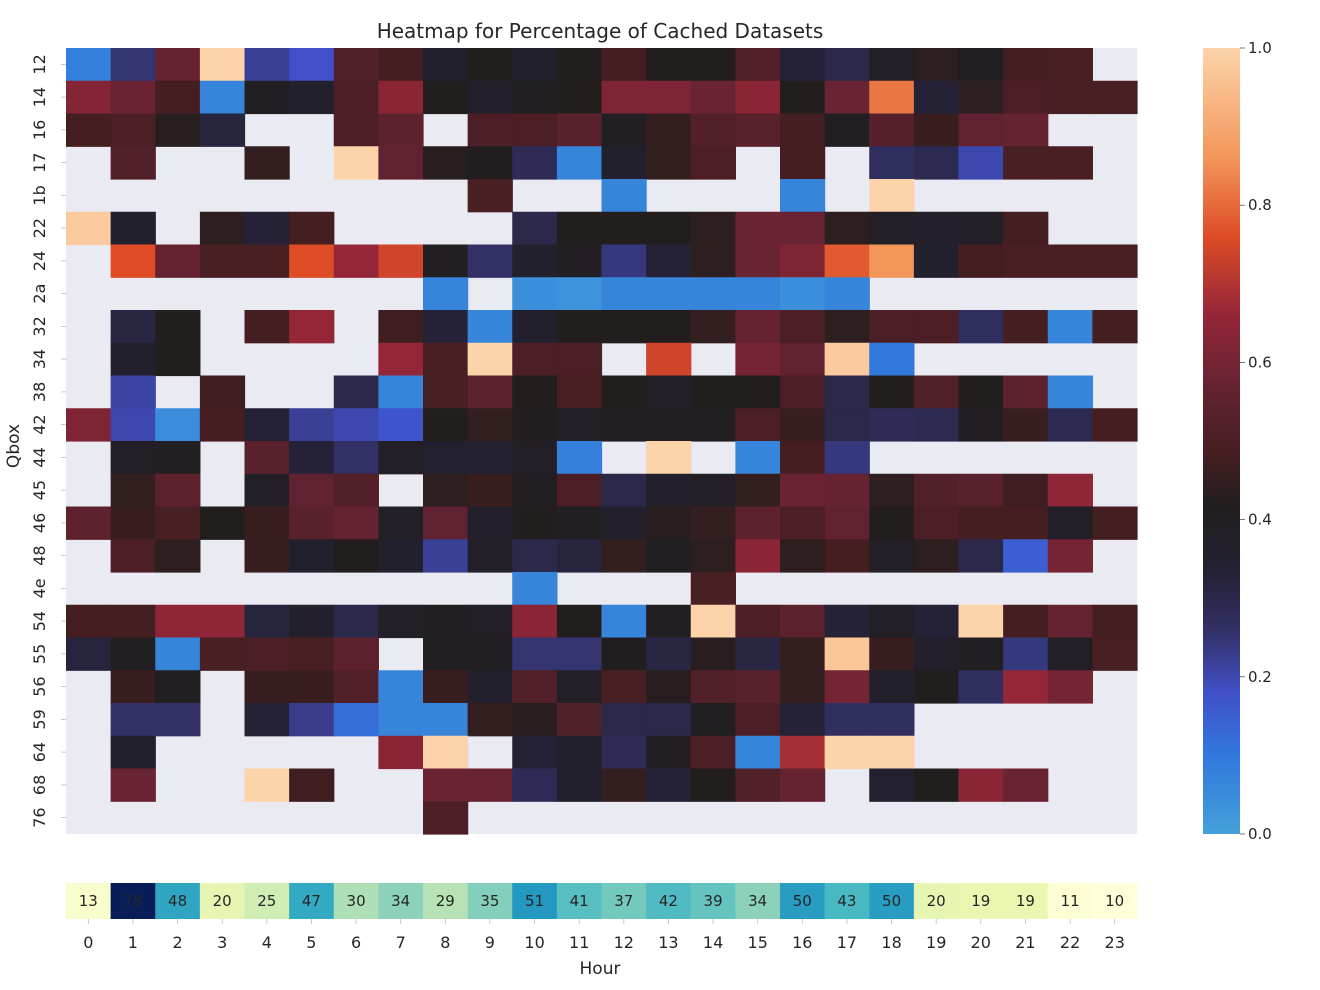  I want to click on colorbar-tick-label: 0.4, so click(1260, 520).